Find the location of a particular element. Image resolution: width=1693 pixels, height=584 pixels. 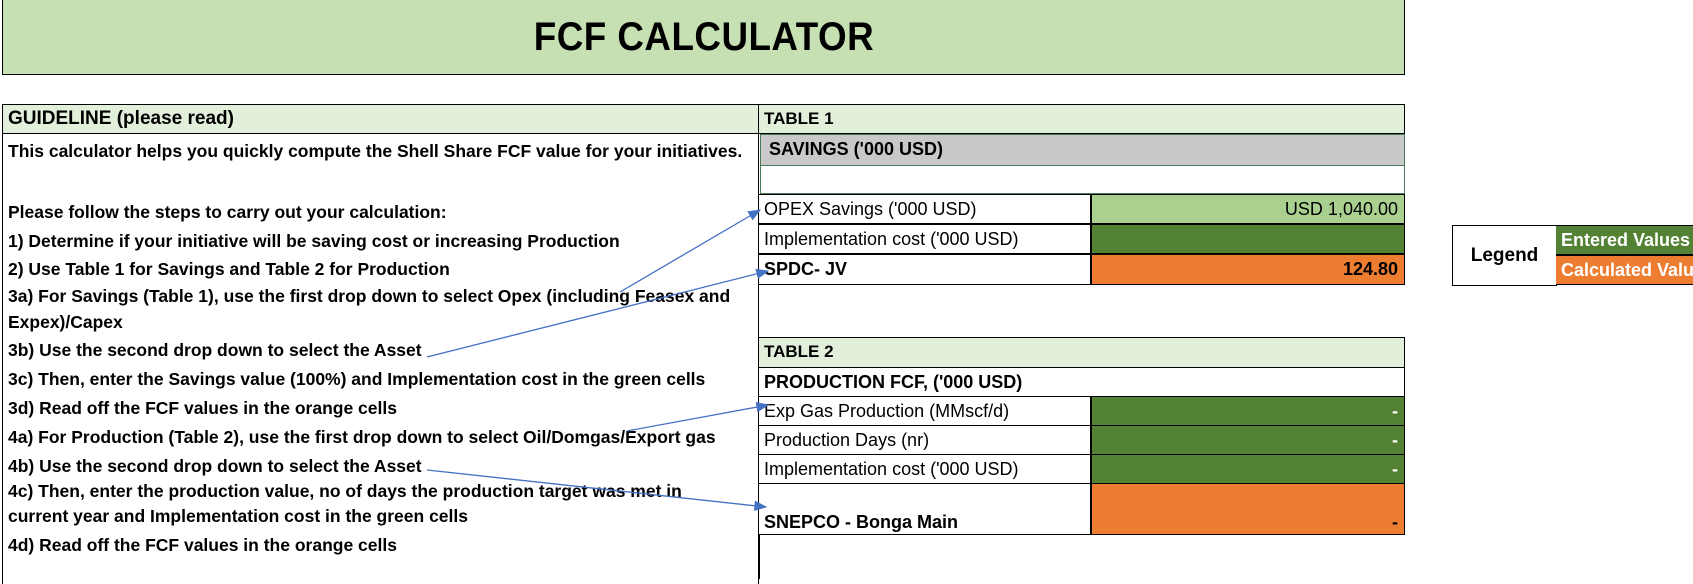

table2-heading: TABLE 2 is located at coordinates (1081, 352).